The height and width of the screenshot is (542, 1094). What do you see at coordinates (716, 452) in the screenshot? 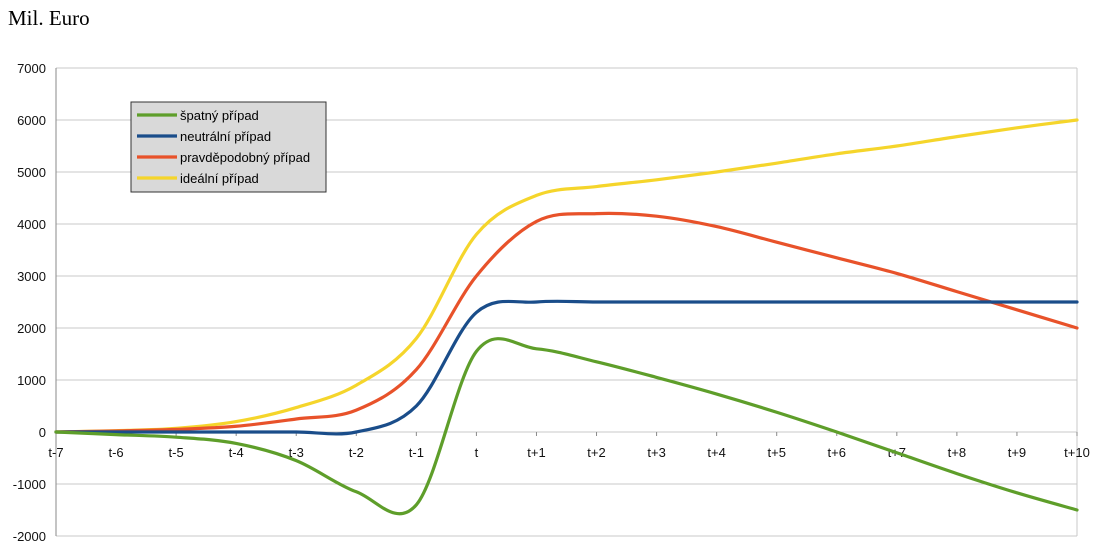
I see `x-tick-label: t+4` at bounding box center [716, 452].